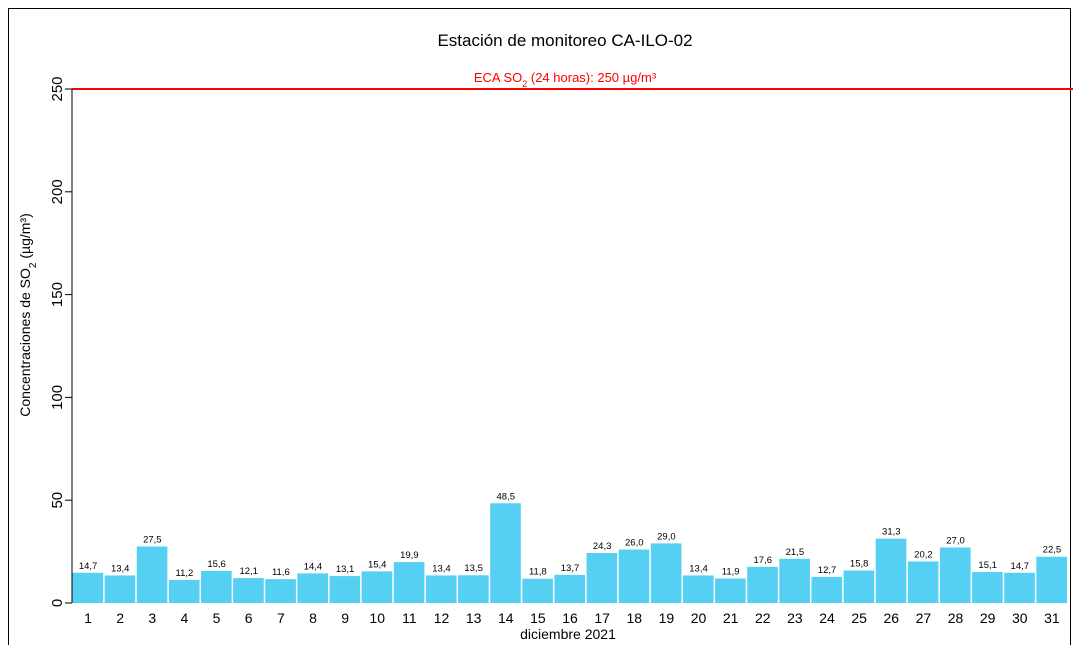  Describe the element at coordinates (25, 342) in the screenshot. I see `y-axis-label-text: Concentraciones de SO` at that location.